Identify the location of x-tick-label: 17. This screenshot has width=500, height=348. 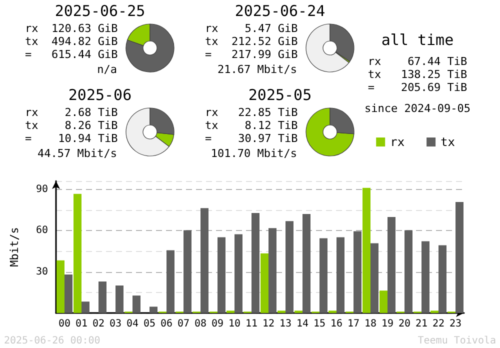
(353, 324).